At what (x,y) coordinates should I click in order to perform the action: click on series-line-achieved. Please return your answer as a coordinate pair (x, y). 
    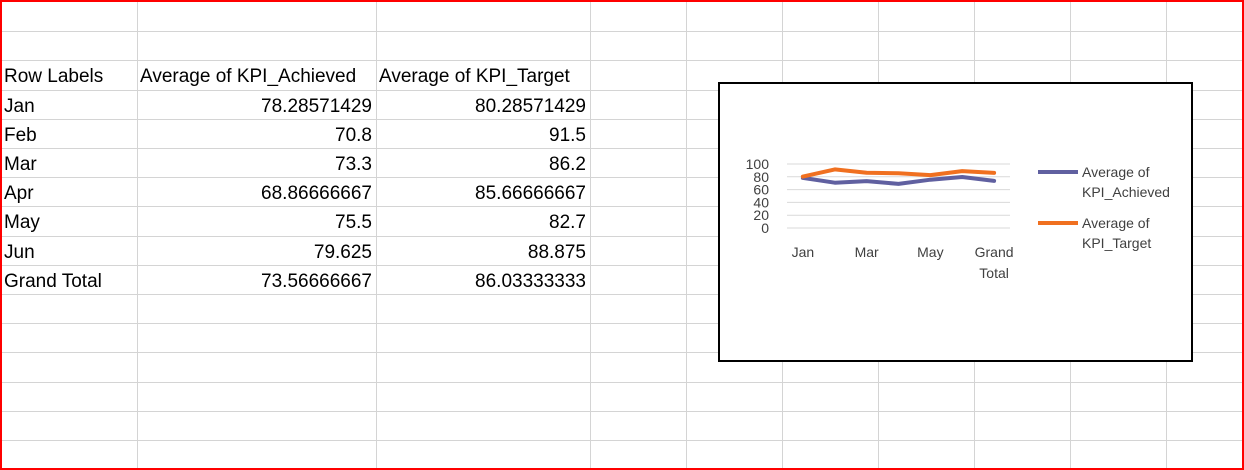
    Looking at the image, I should click on (898, 180).